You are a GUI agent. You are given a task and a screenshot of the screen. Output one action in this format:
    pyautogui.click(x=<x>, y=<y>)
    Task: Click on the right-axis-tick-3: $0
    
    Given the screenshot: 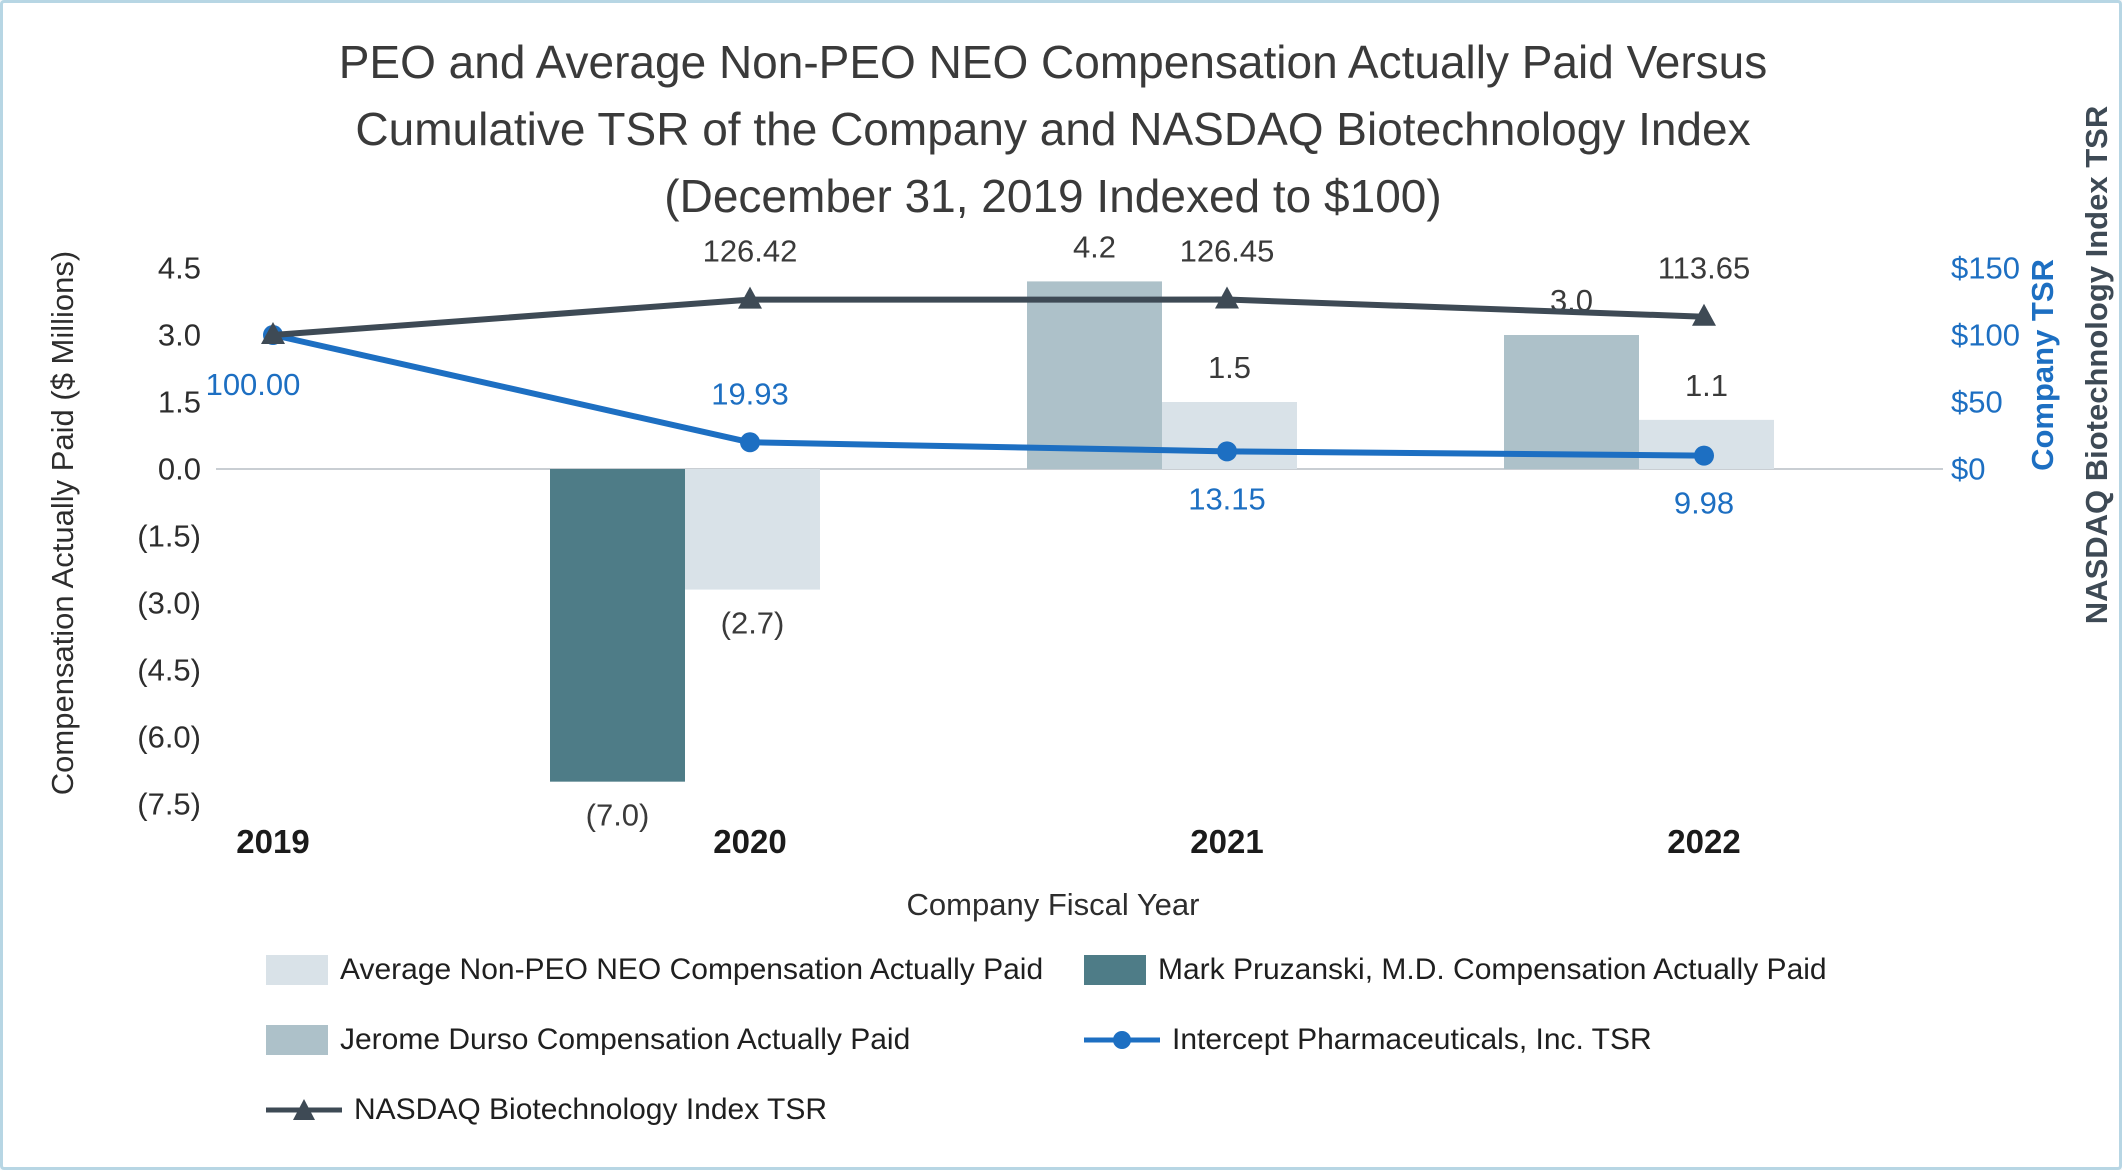 What is the action you would take?
    pyautogui.click(x=1968, y=469)
    